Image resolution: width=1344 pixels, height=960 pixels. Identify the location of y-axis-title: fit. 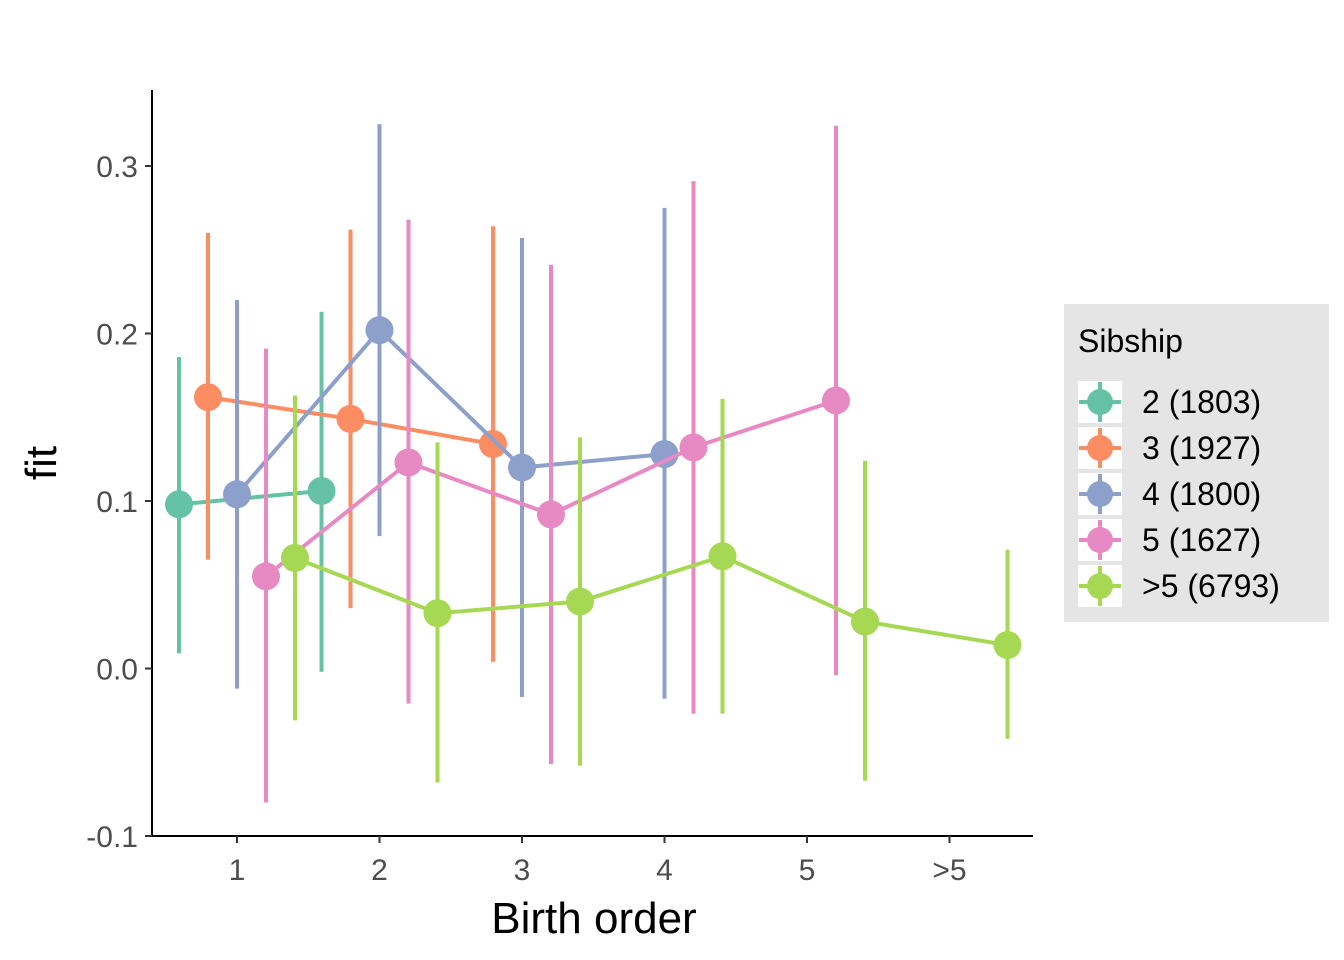
(41, 463).